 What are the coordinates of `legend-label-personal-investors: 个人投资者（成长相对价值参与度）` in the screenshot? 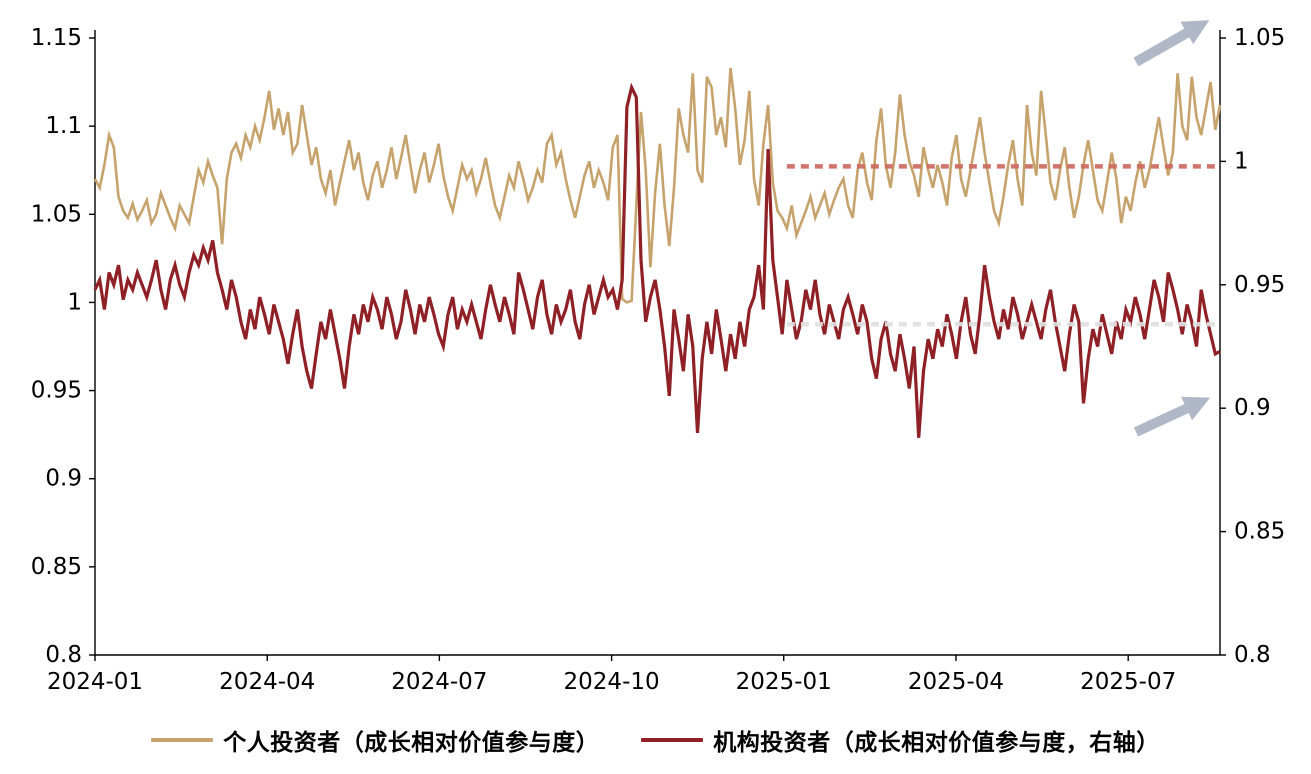 It's located at (411, 743).